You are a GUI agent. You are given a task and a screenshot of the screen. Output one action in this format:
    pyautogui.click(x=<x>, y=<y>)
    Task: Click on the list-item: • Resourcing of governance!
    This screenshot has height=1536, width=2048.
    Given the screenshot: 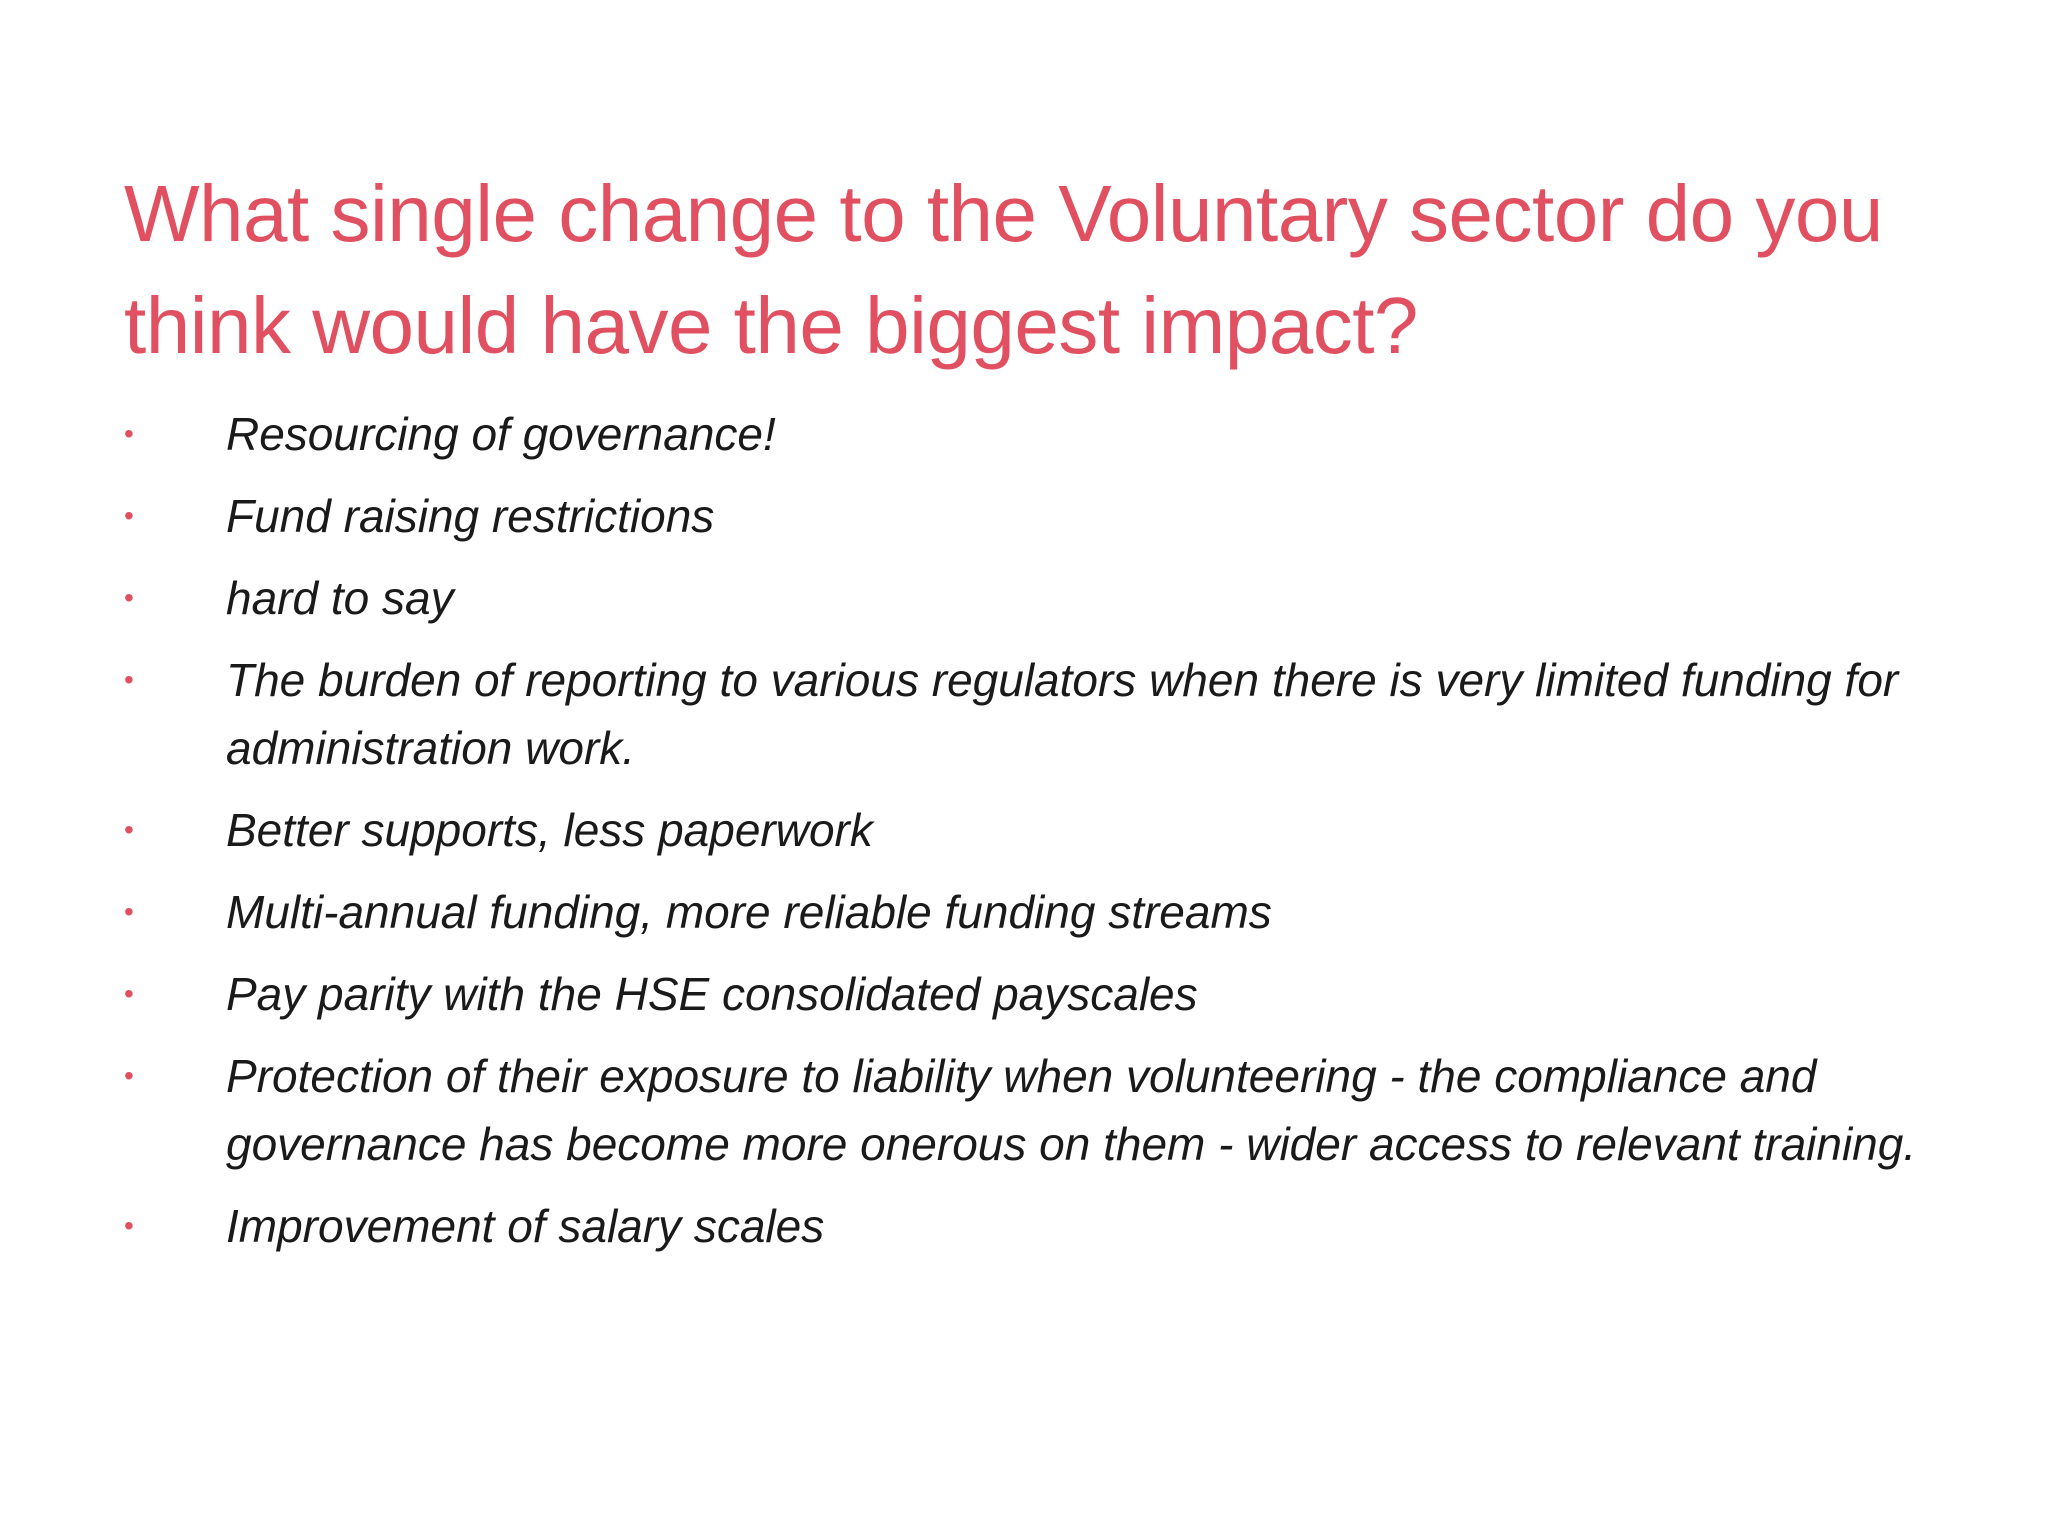 What is the action you would take?
    pyautogui.click(x=1054, y=434)
    